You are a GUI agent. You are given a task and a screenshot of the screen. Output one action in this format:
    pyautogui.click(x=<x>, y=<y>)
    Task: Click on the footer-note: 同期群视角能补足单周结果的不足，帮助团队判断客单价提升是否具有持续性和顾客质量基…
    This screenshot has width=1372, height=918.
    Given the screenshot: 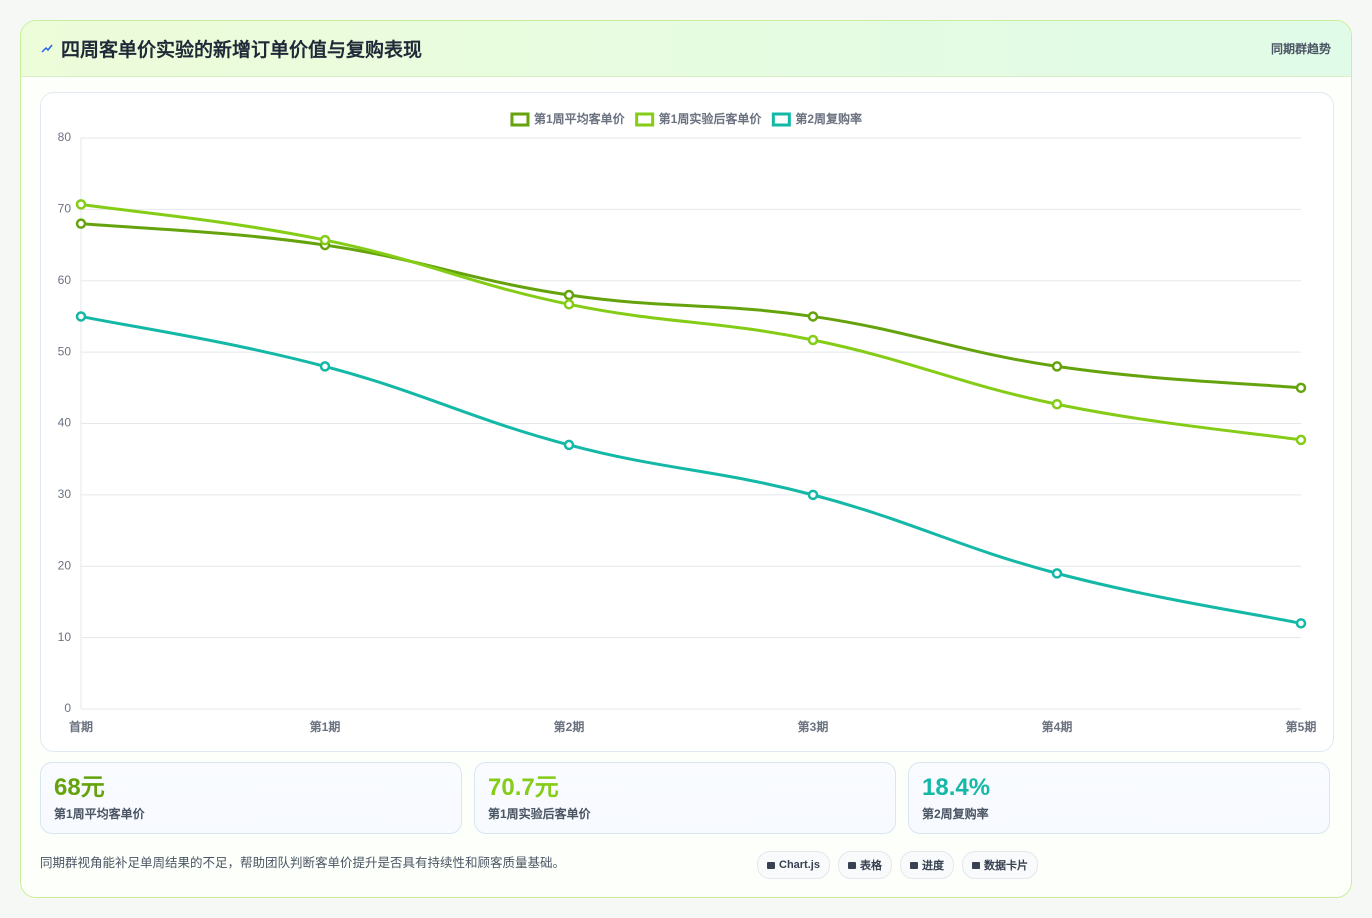 What is the action you would take?
    pyautogui.click(x=303, y=863)
    